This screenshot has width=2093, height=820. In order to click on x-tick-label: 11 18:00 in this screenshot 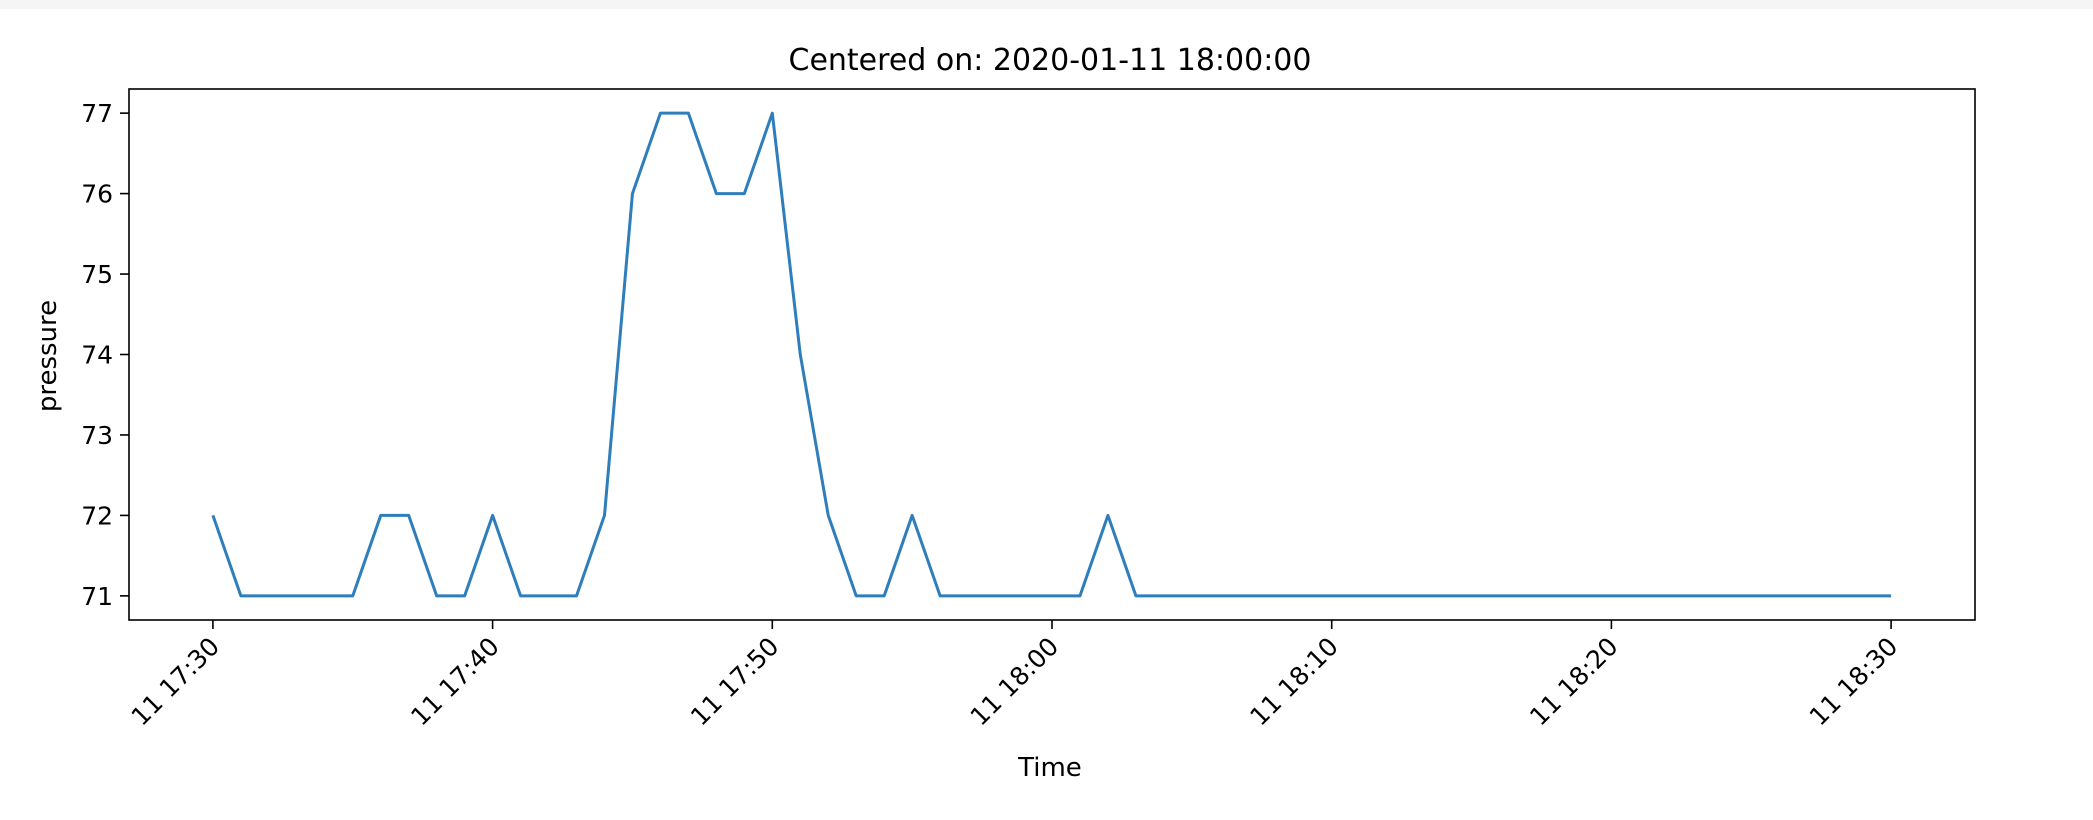, I will do `click(1015, 682)`.